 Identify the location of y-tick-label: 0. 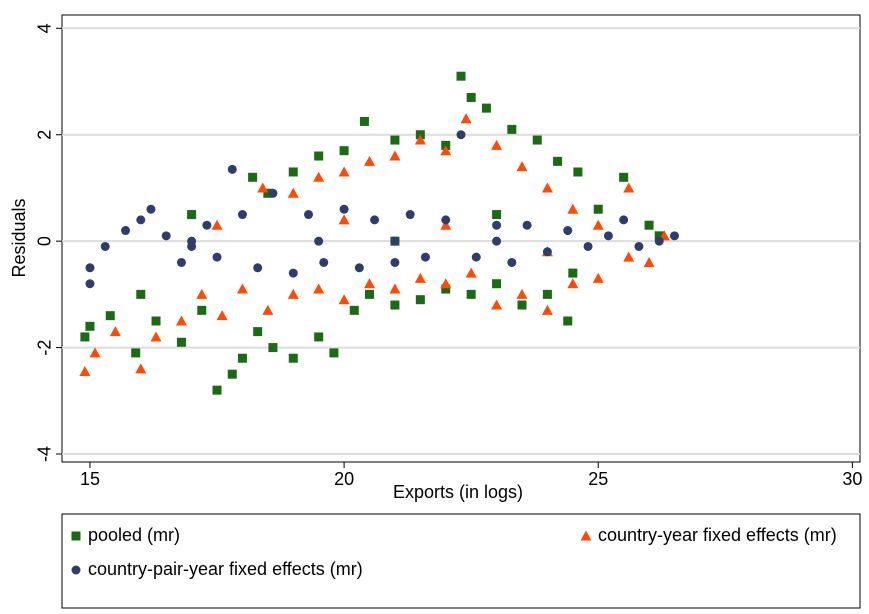
(45, 241).